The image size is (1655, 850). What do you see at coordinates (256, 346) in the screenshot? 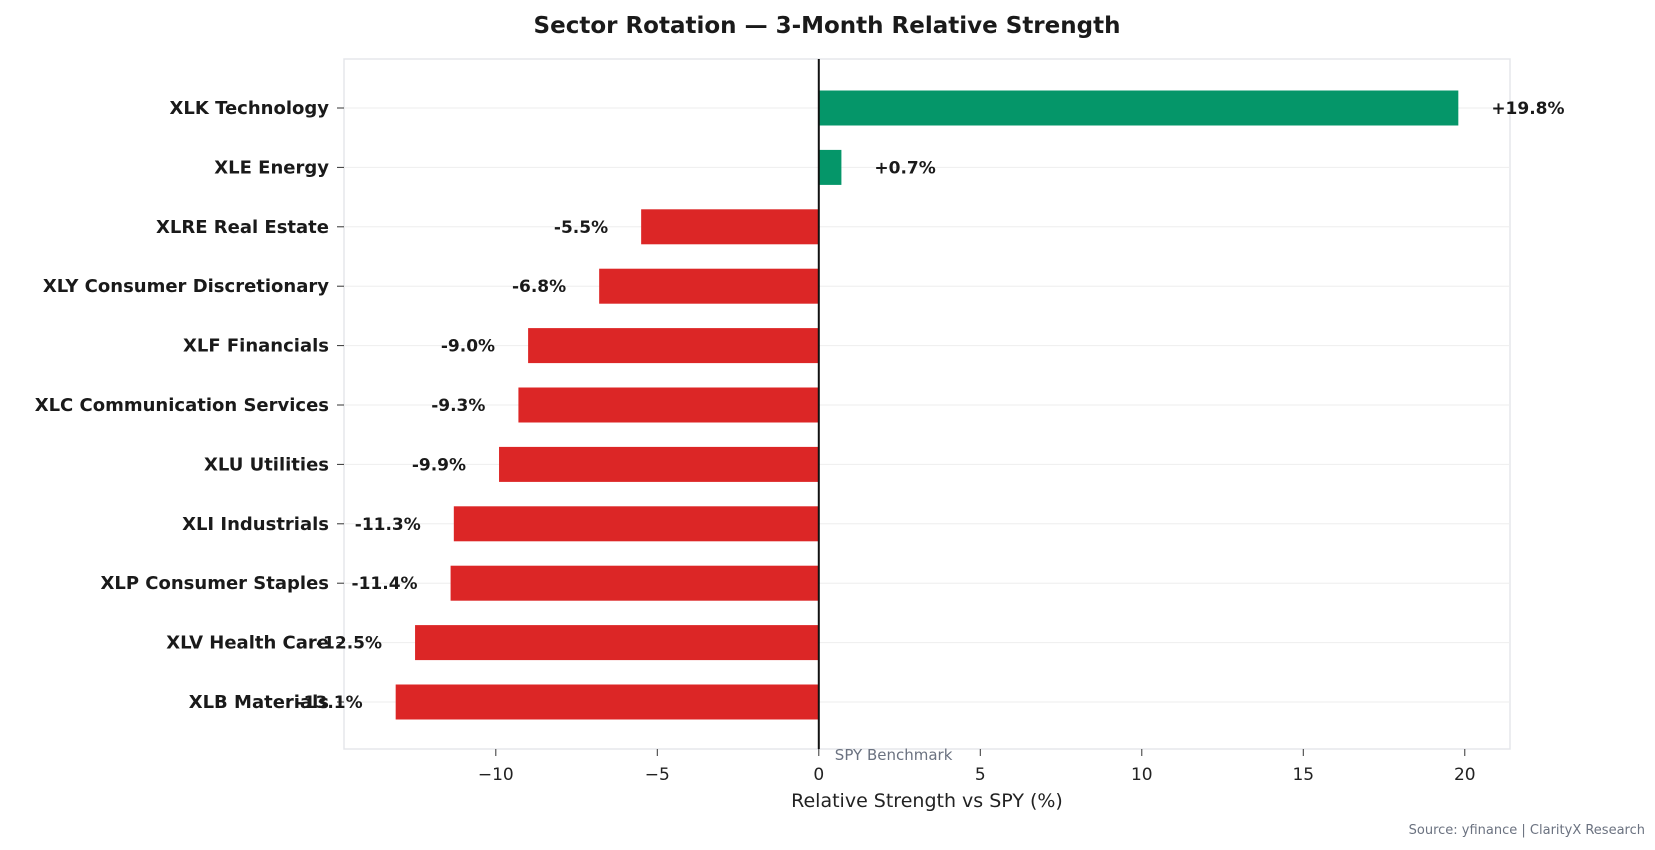
I see `category-label: XLF Financials` at bounding box center [256, 346].